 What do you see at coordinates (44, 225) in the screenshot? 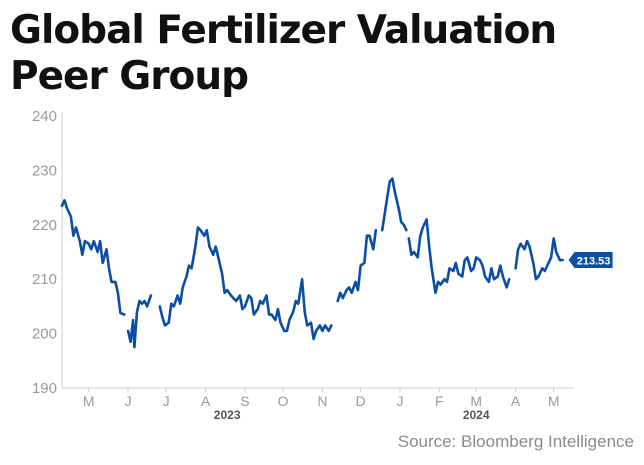
I see `y-tick-label: 220` at bounding box center [44, 225].